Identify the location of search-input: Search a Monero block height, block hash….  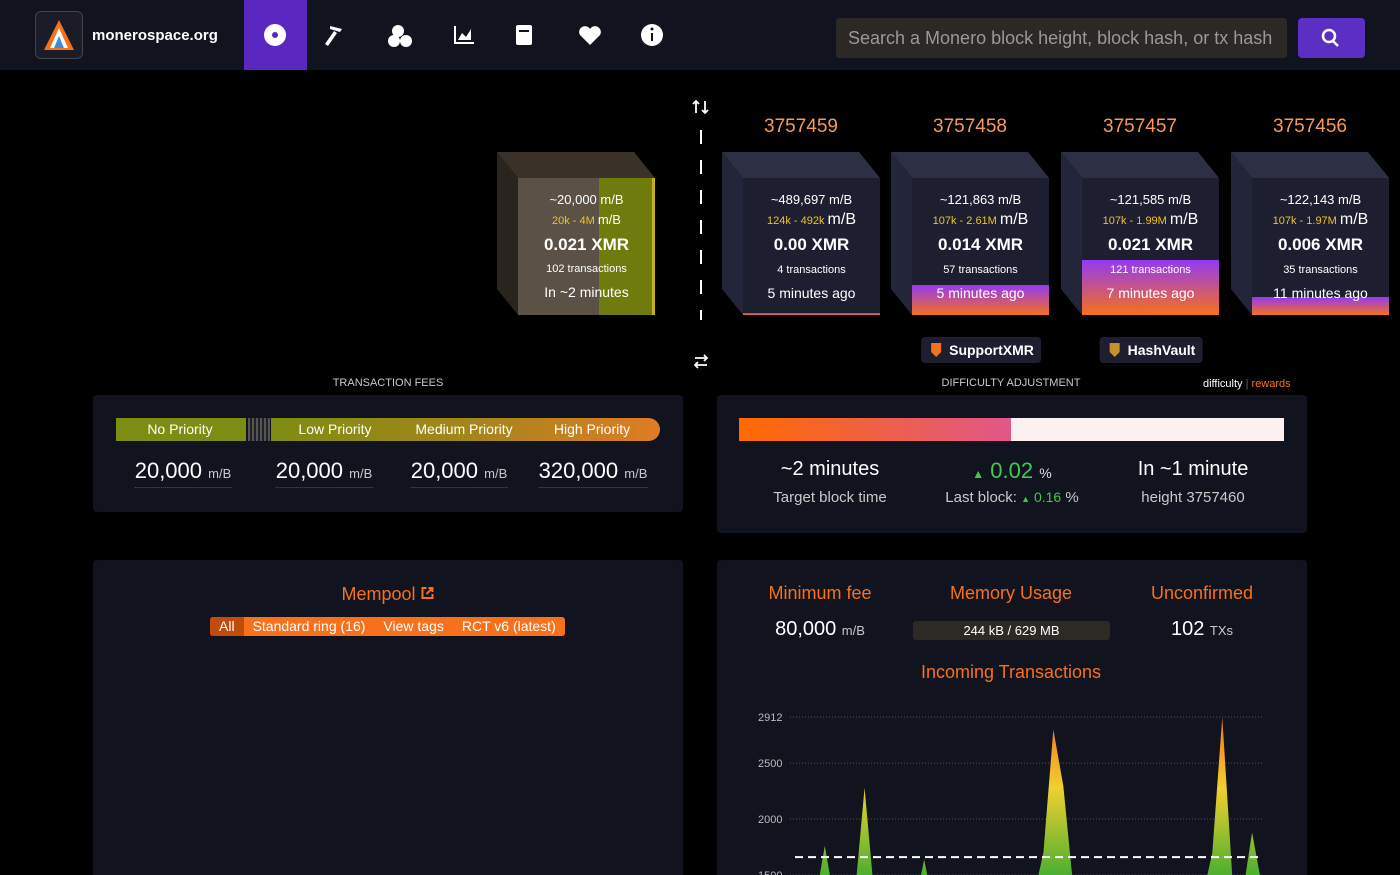
(1061, 38).